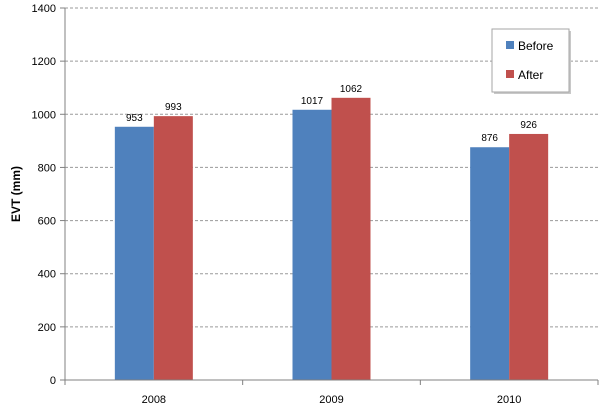 This screenshot has width=600, height=409. Describe the element at coordinates (44, 115) in the screenshot. I see `y-tick-label: 1000` at that location.